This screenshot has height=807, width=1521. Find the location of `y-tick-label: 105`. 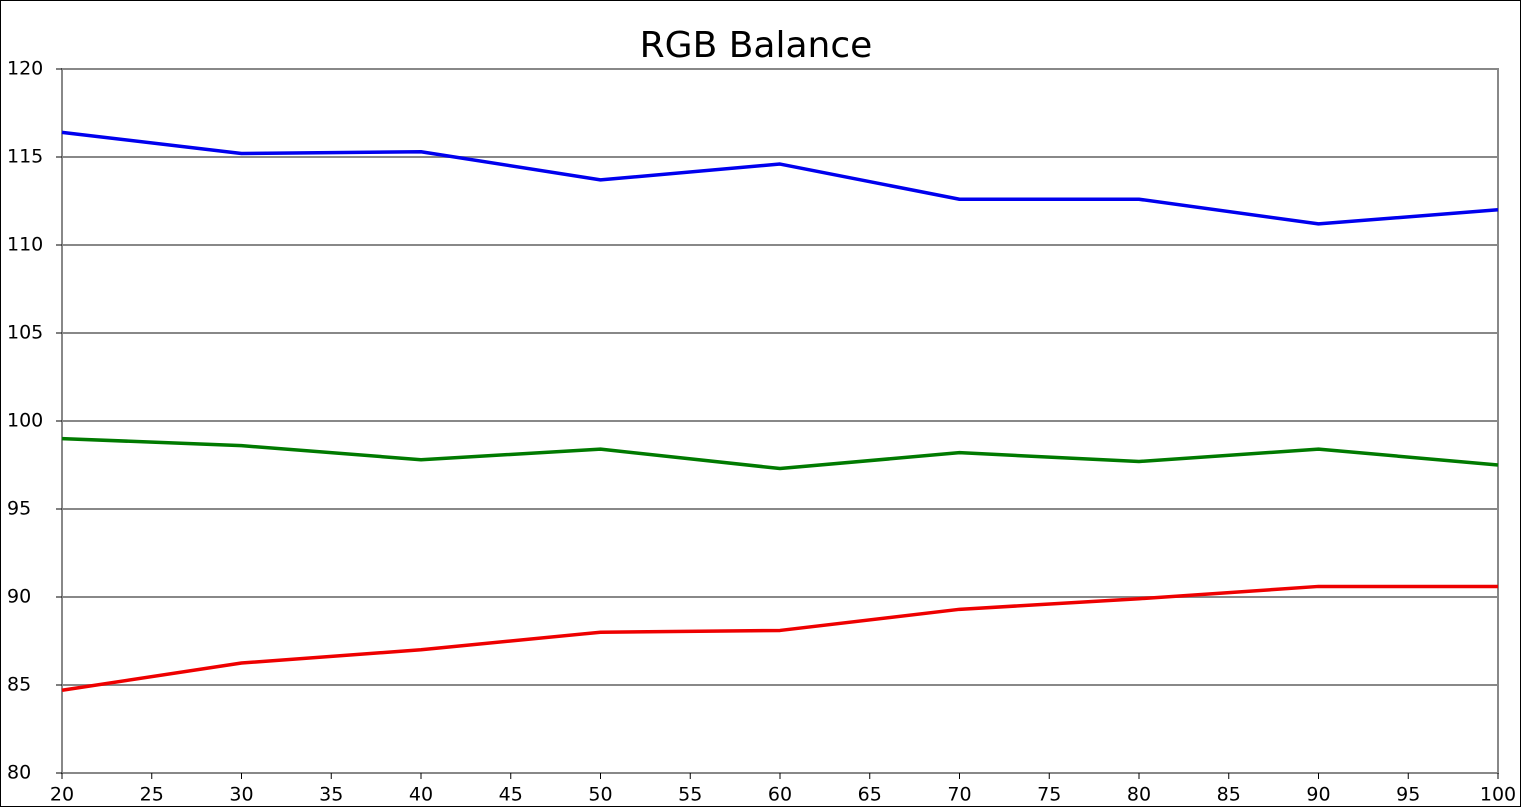

y-tick-label: 105 is located at coordinates (25, 333).